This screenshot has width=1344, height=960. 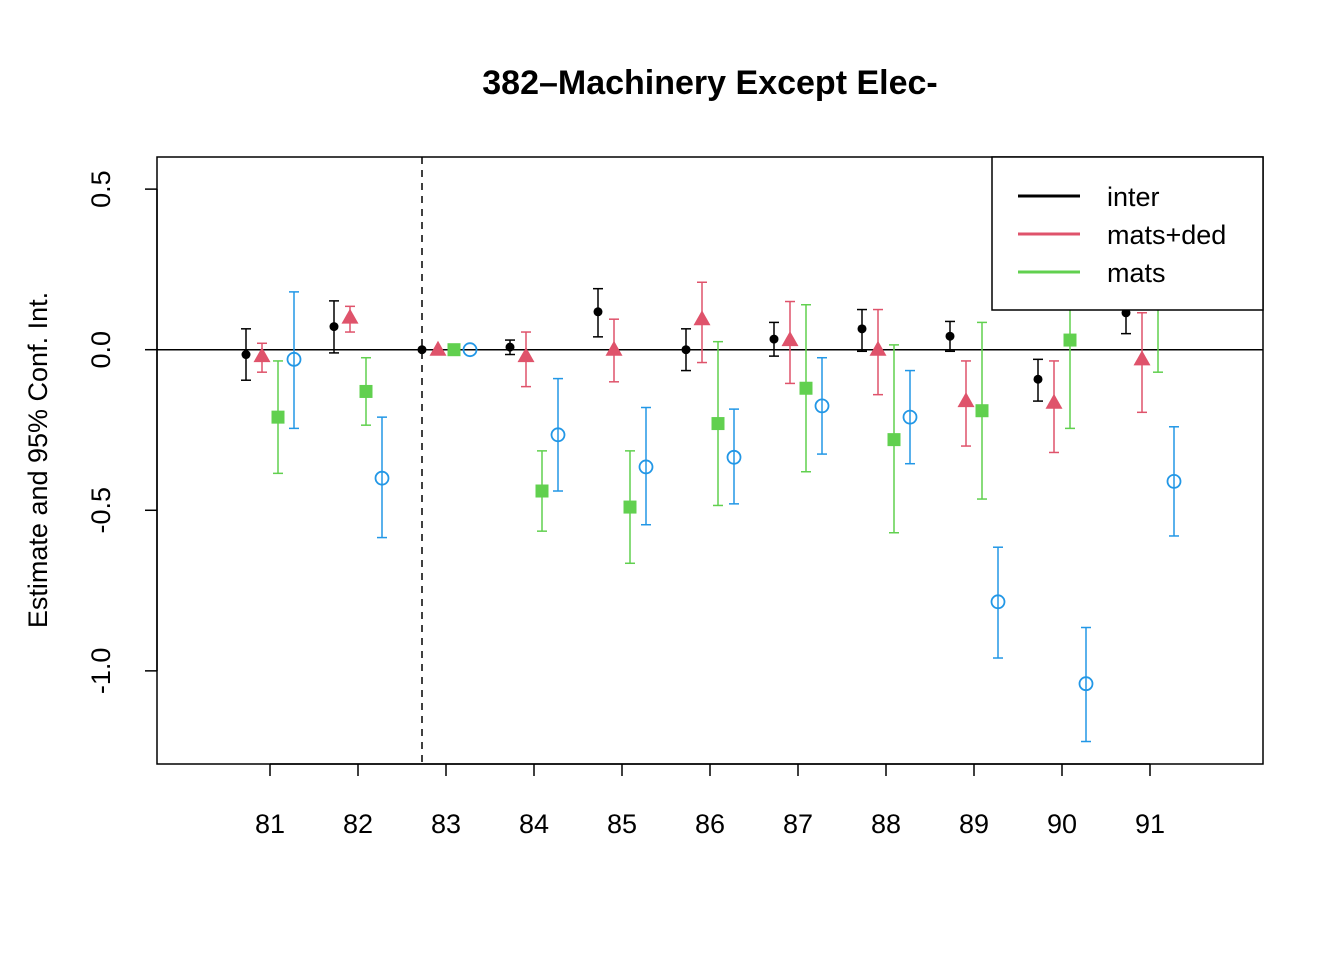 What do you see at coordinates (798, 824) in the screenshot?
I see `x-tick-label: 87` at bounding box center [798, 824].